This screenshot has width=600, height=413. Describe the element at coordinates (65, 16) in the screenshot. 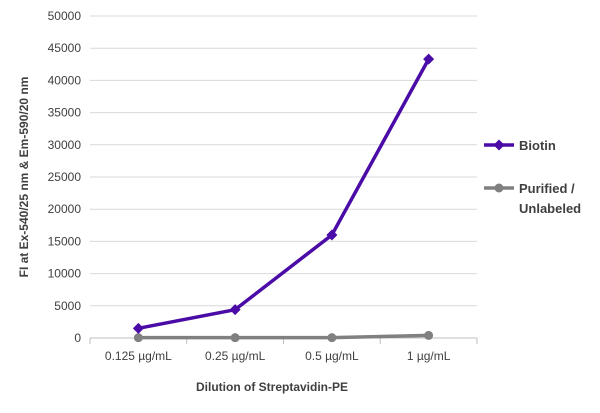

I see `y-tick-label: 50000` at that location.